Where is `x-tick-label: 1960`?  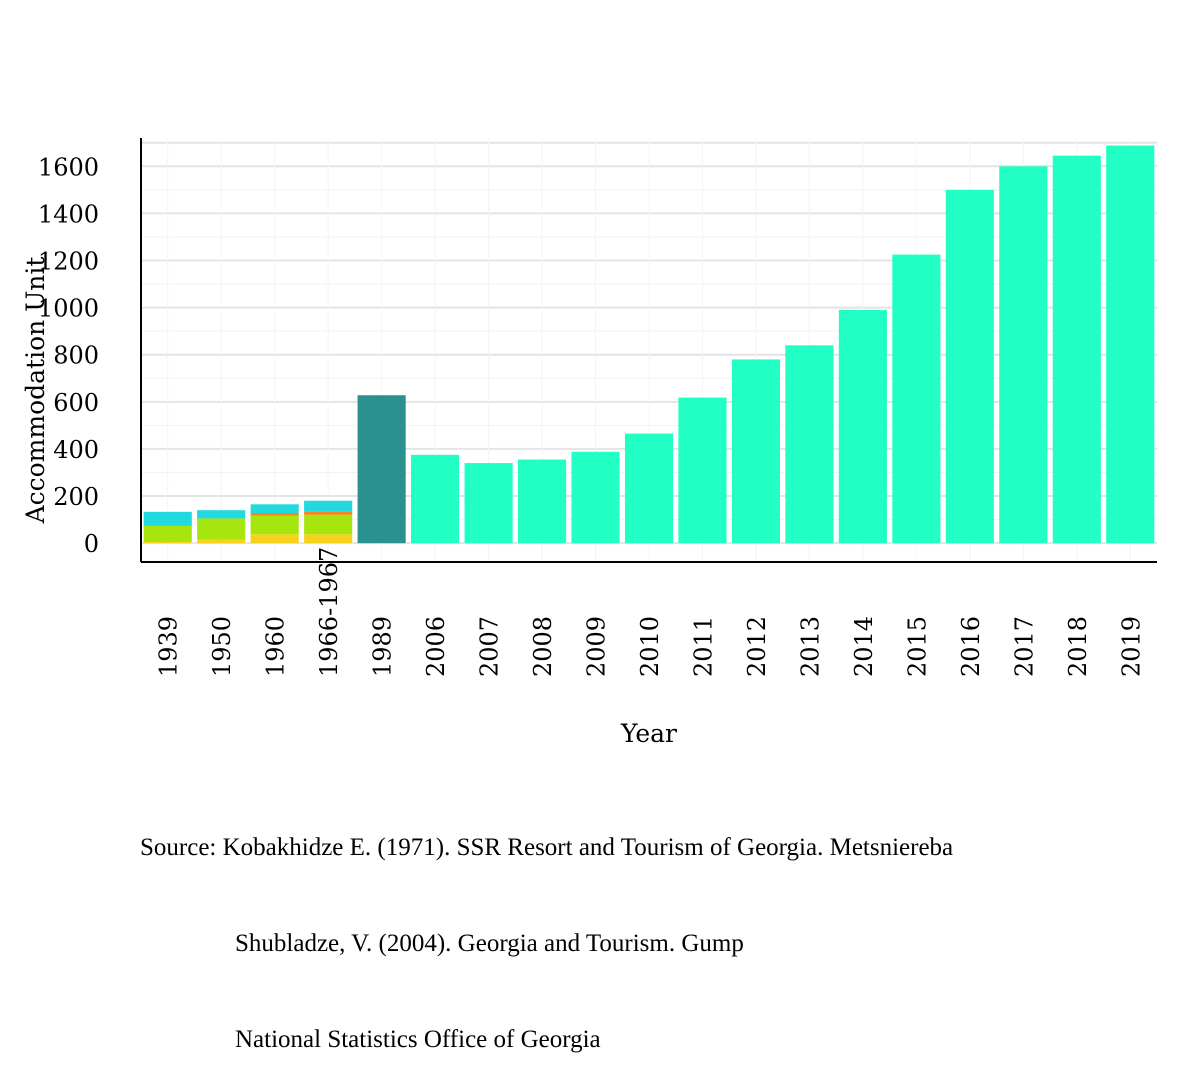
x-tick-label: 1960 is located at coordinates (276, 646).